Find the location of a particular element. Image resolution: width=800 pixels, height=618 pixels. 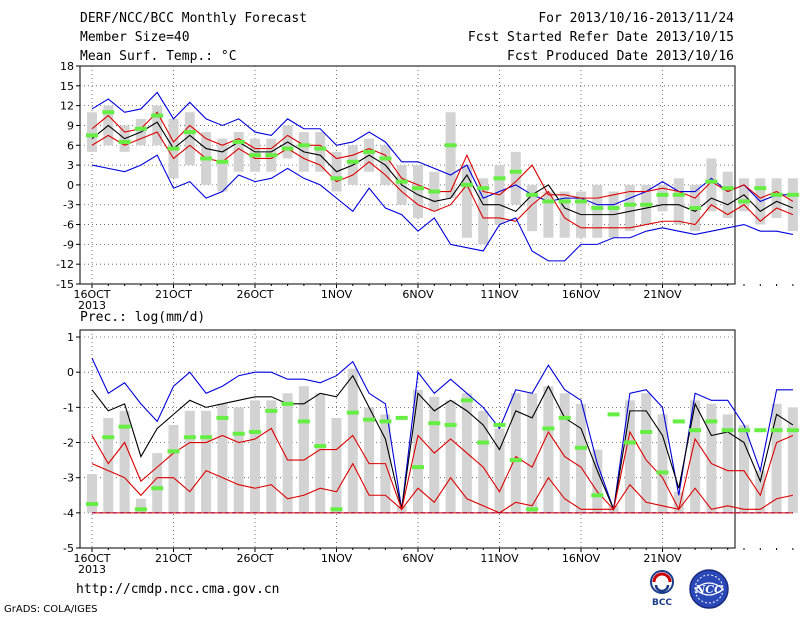

grads-credit: GrADS: COLA/IGES is located at coordinates (51, 609).